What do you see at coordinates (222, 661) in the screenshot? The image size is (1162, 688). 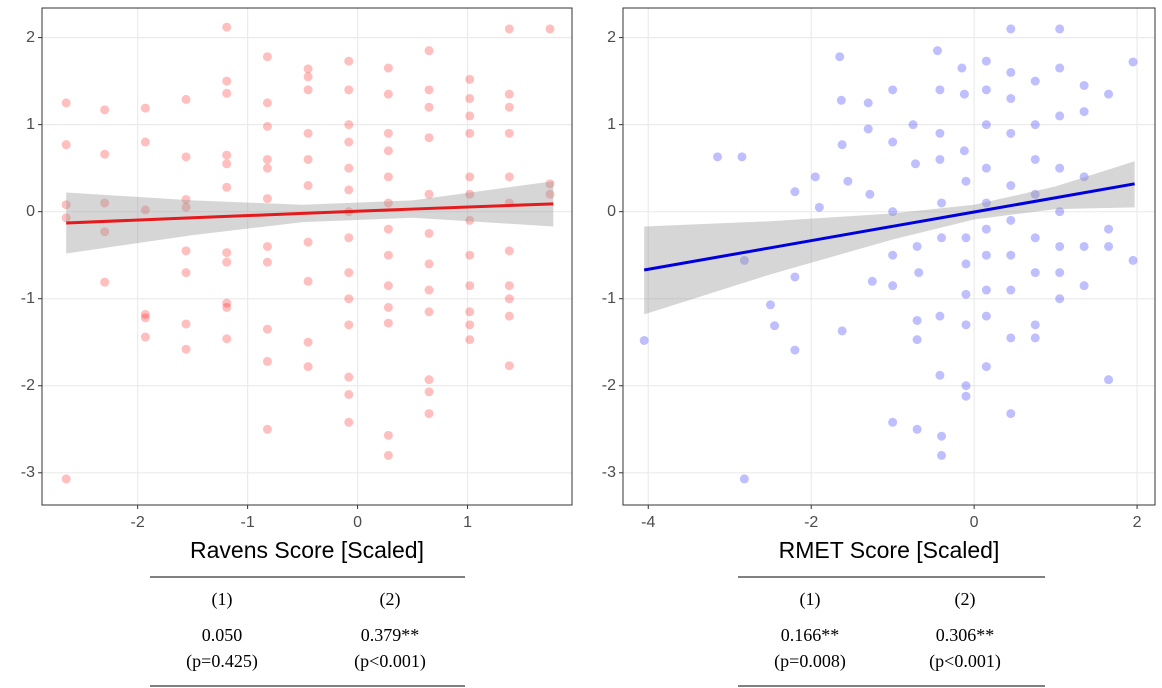 I see `table-cell: (p=0.425)` at bounding box center [222, 661].